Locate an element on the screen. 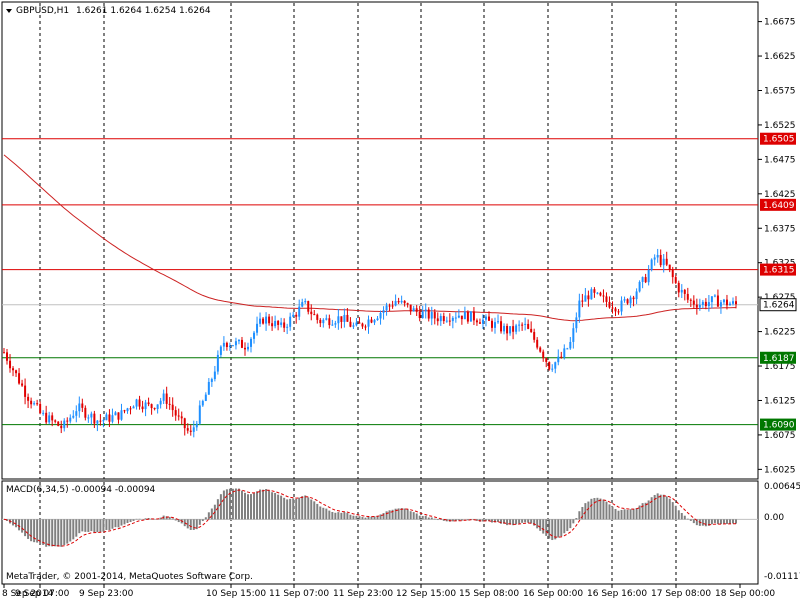 The image size is (800, 603). time-tick-label: 12 Sep 15:00 is located at coordinates (426, 594).